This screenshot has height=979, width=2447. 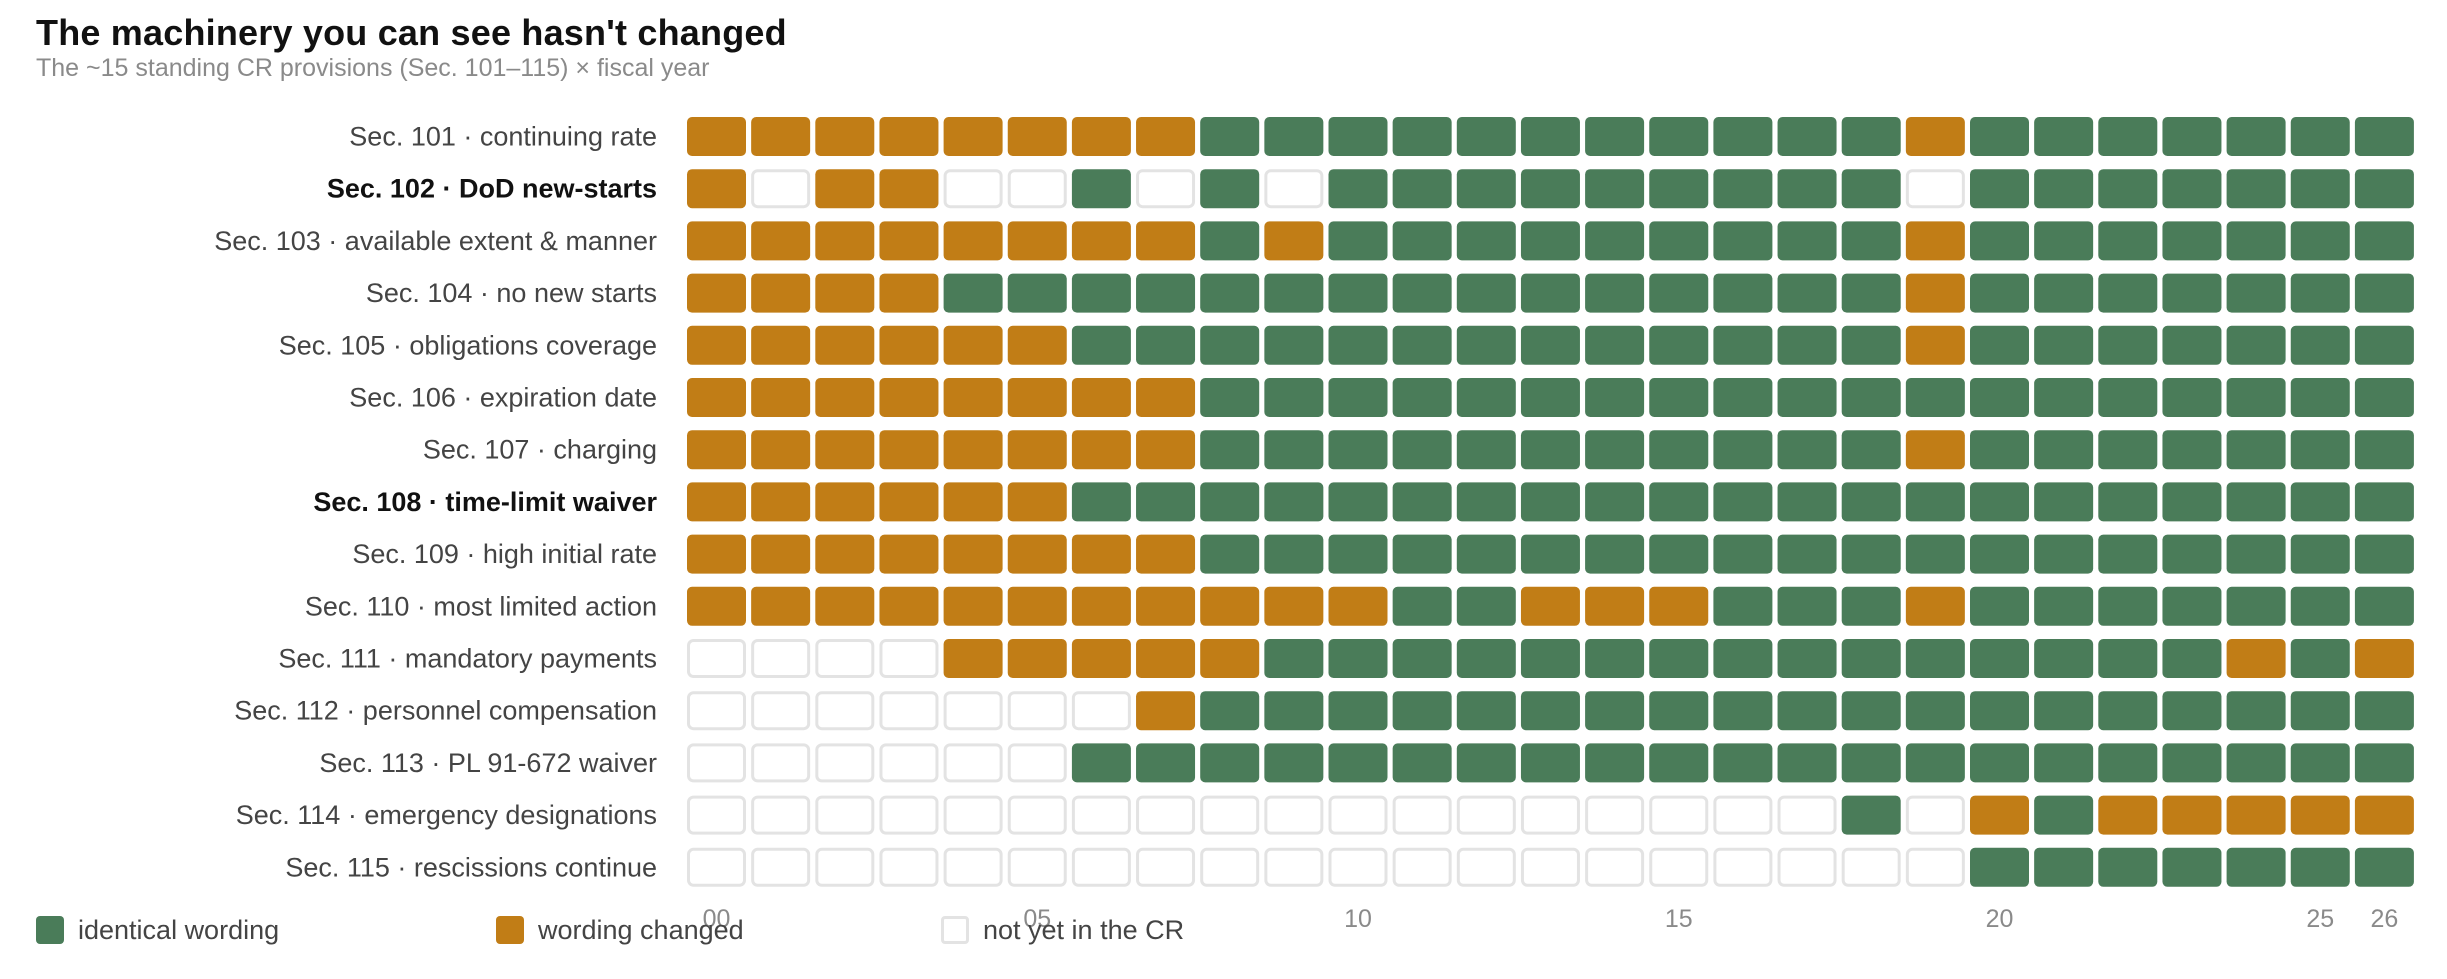 What do you see at coordinates (467, 659) in the screenshot?
I see `row-label: Sec. 111 · mandatory payments` at bounding box center [467, 659].